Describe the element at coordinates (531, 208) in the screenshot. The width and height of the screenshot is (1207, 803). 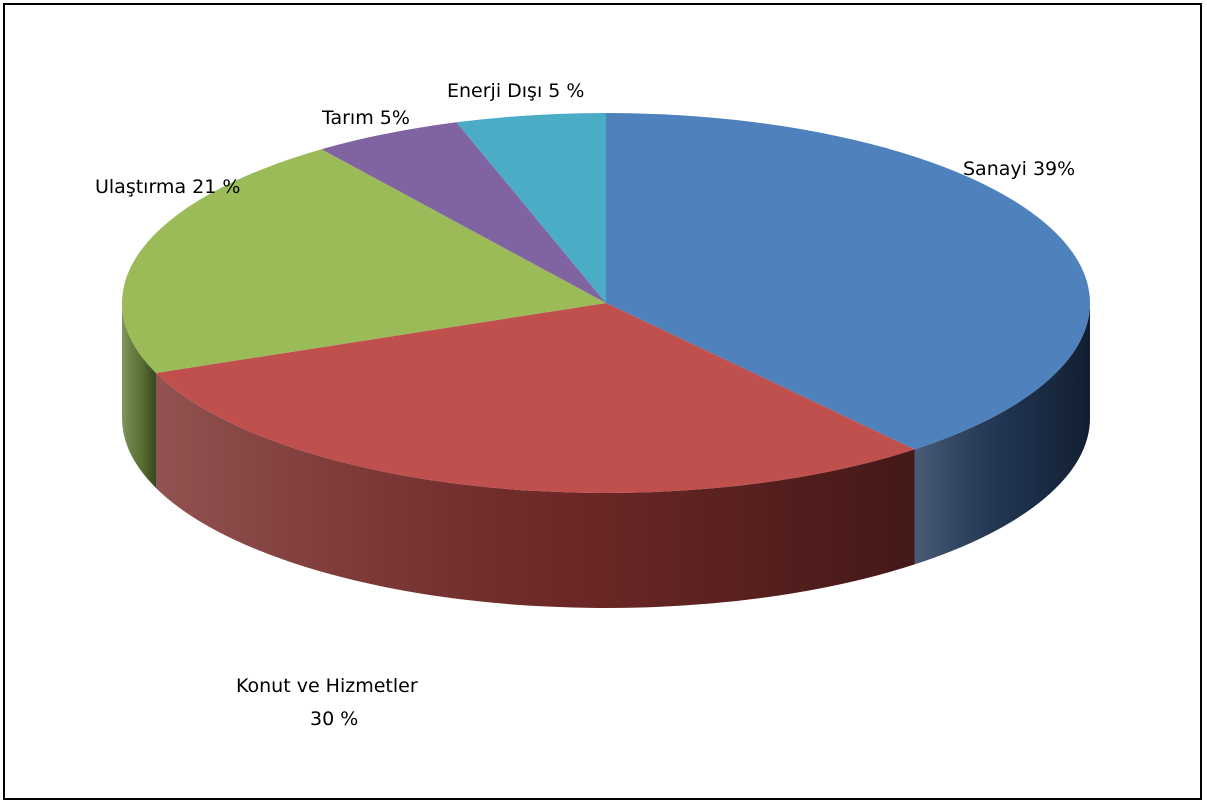
I see `pie-slice-enerji-disi` at that location.